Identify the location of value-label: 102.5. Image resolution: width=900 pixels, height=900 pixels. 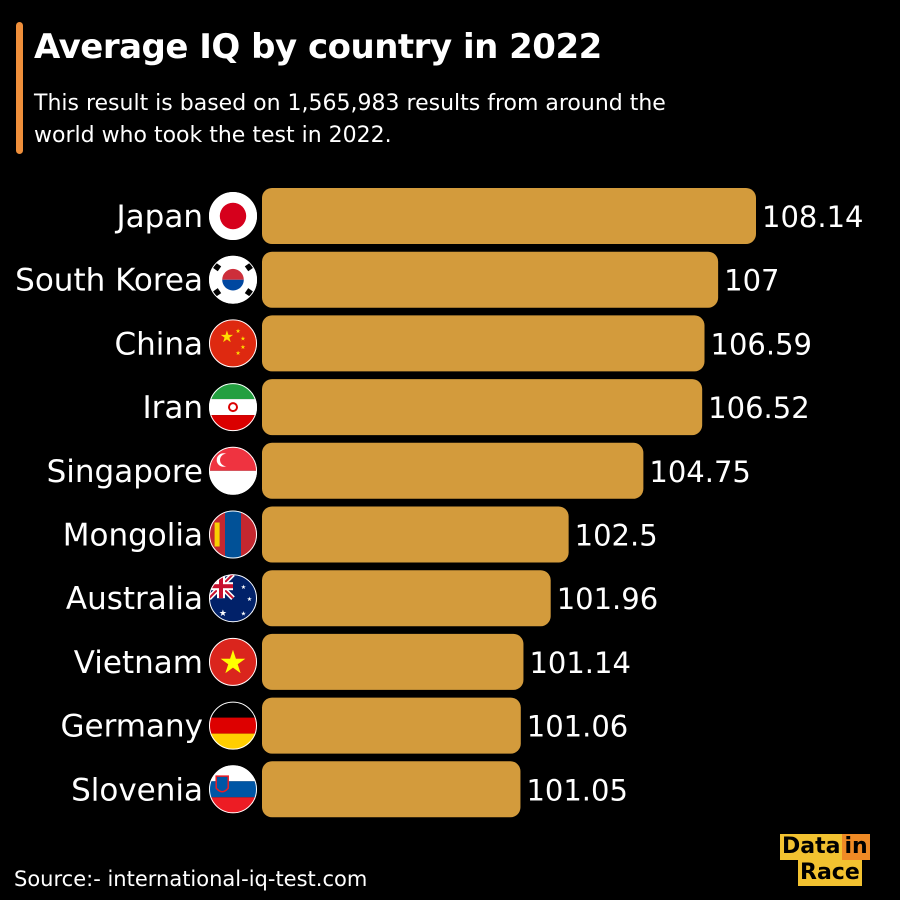
(616, 536).